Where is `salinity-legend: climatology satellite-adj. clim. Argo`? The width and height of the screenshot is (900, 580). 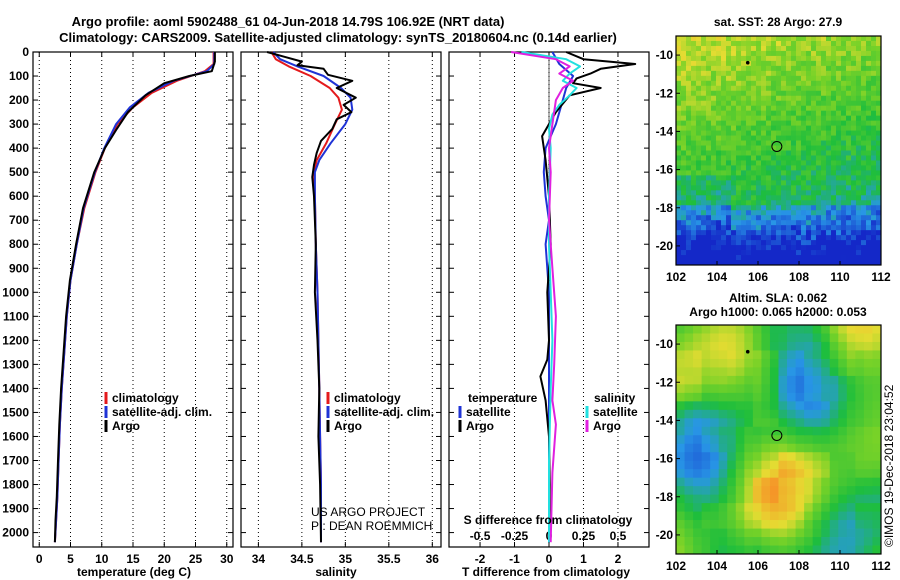 salinity-legend: climatology satellite-adj. clim. Argo is located at coordinates (380, 412).